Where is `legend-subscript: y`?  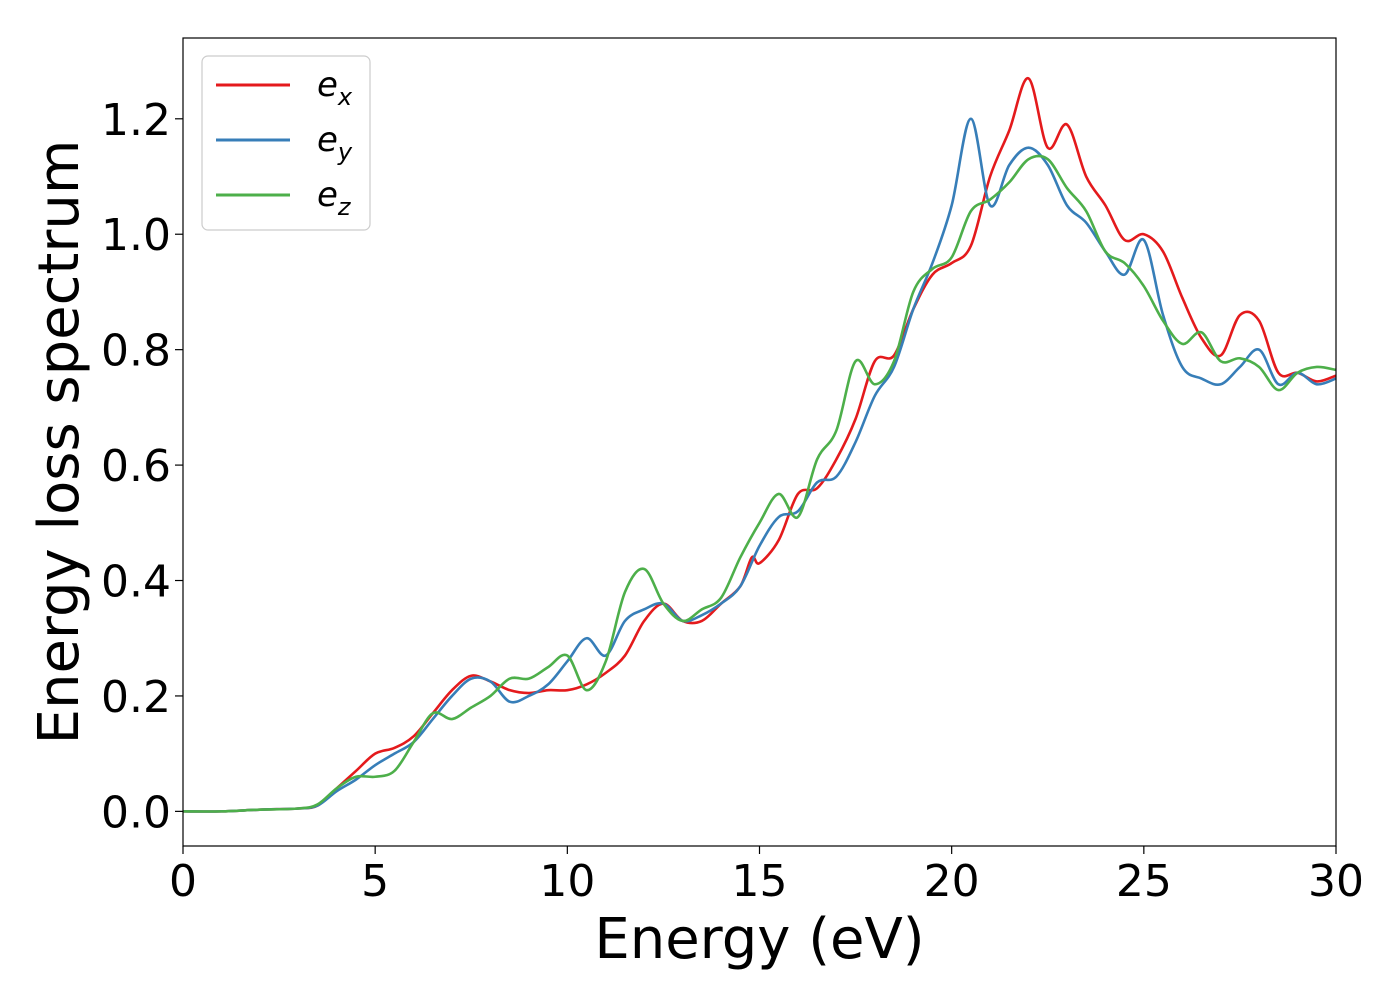
legend-subscript: y is located at coordinates (345, 152).